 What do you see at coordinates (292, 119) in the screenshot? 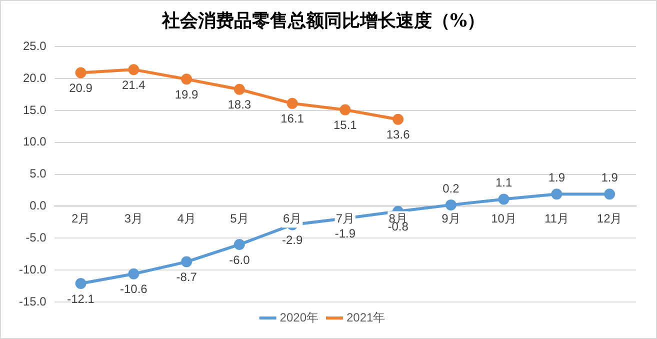
I see `data-label: 16.1` at bounding box center [292, 119].